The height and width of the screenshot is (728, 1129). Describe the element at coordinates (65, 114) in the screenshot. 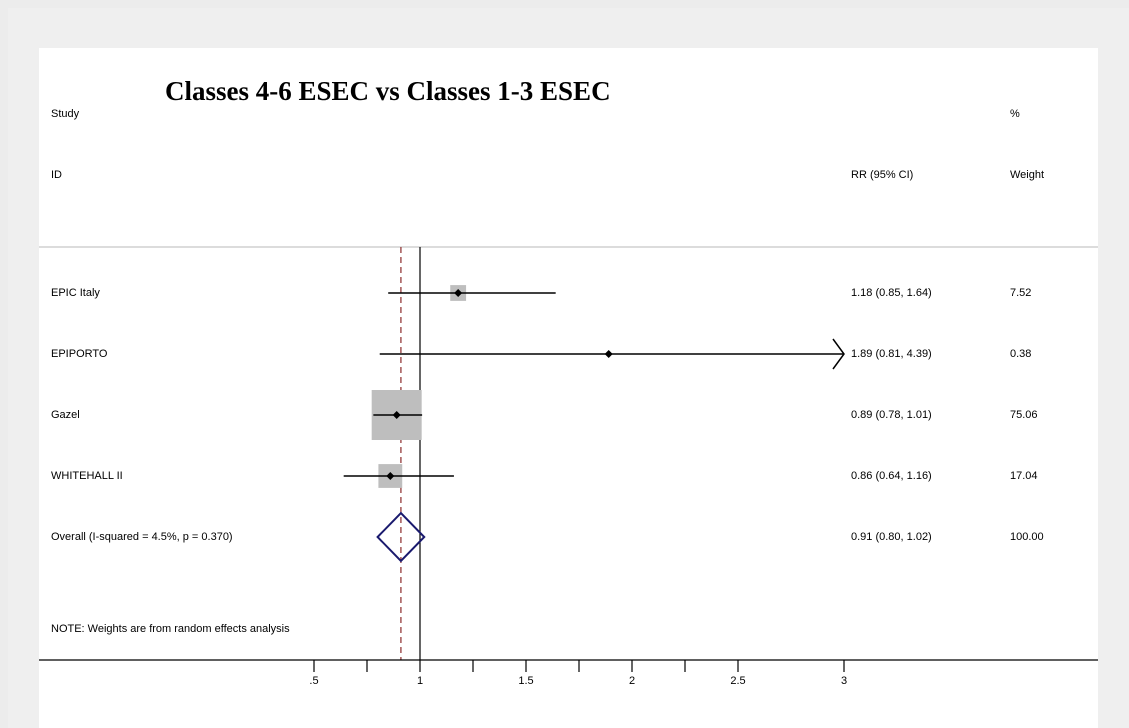

I see `header-study: Study` at that location.